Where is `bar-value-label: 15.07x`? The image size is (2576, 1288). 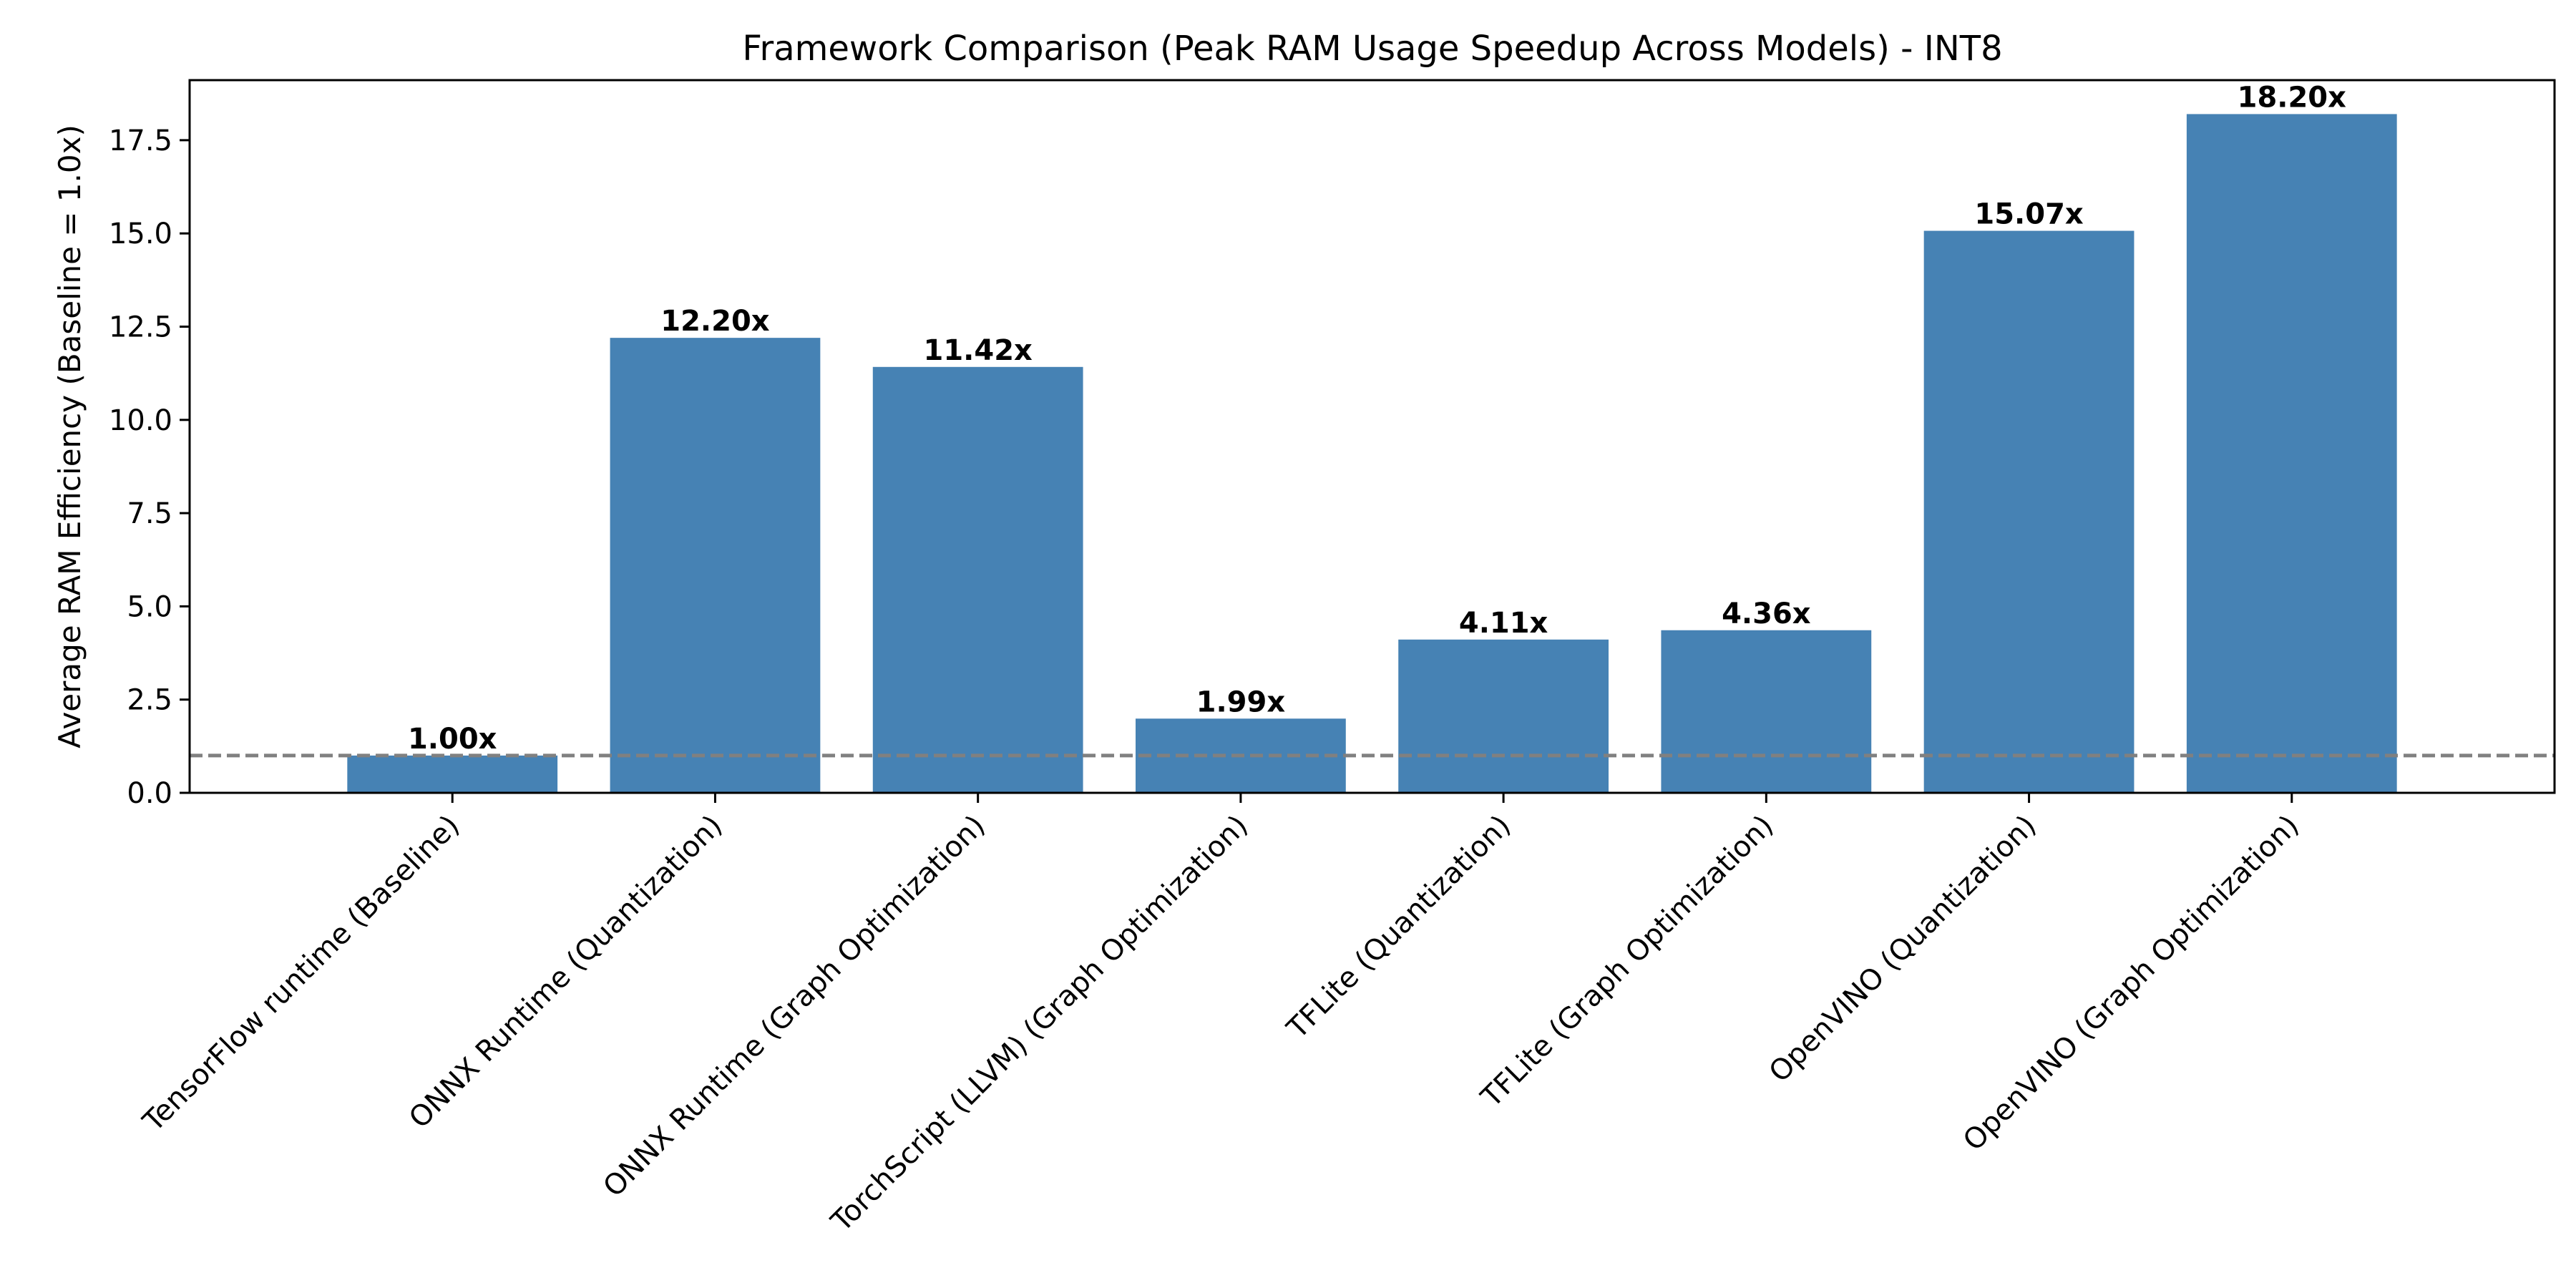 bar-value-label: 15.07x is located at coordinates (2029, 214).